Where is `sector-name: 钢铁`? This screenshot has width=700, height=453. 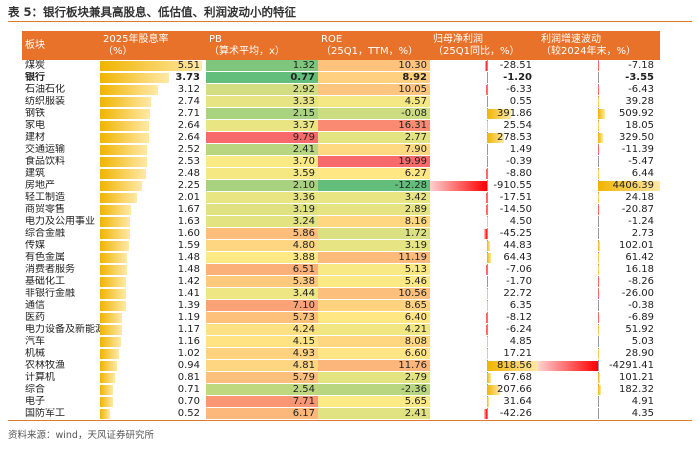
sector-name: 钢铁 is located at coordinates (61, 114).